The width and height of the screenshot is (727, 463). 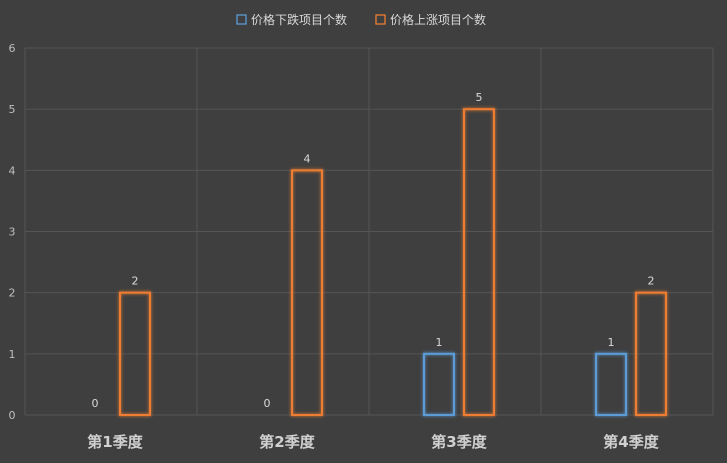 What do you see at coordinates (12, 109) in the screenshot?
I see `y-tick-label: 5` at bounding box center [12, 109].